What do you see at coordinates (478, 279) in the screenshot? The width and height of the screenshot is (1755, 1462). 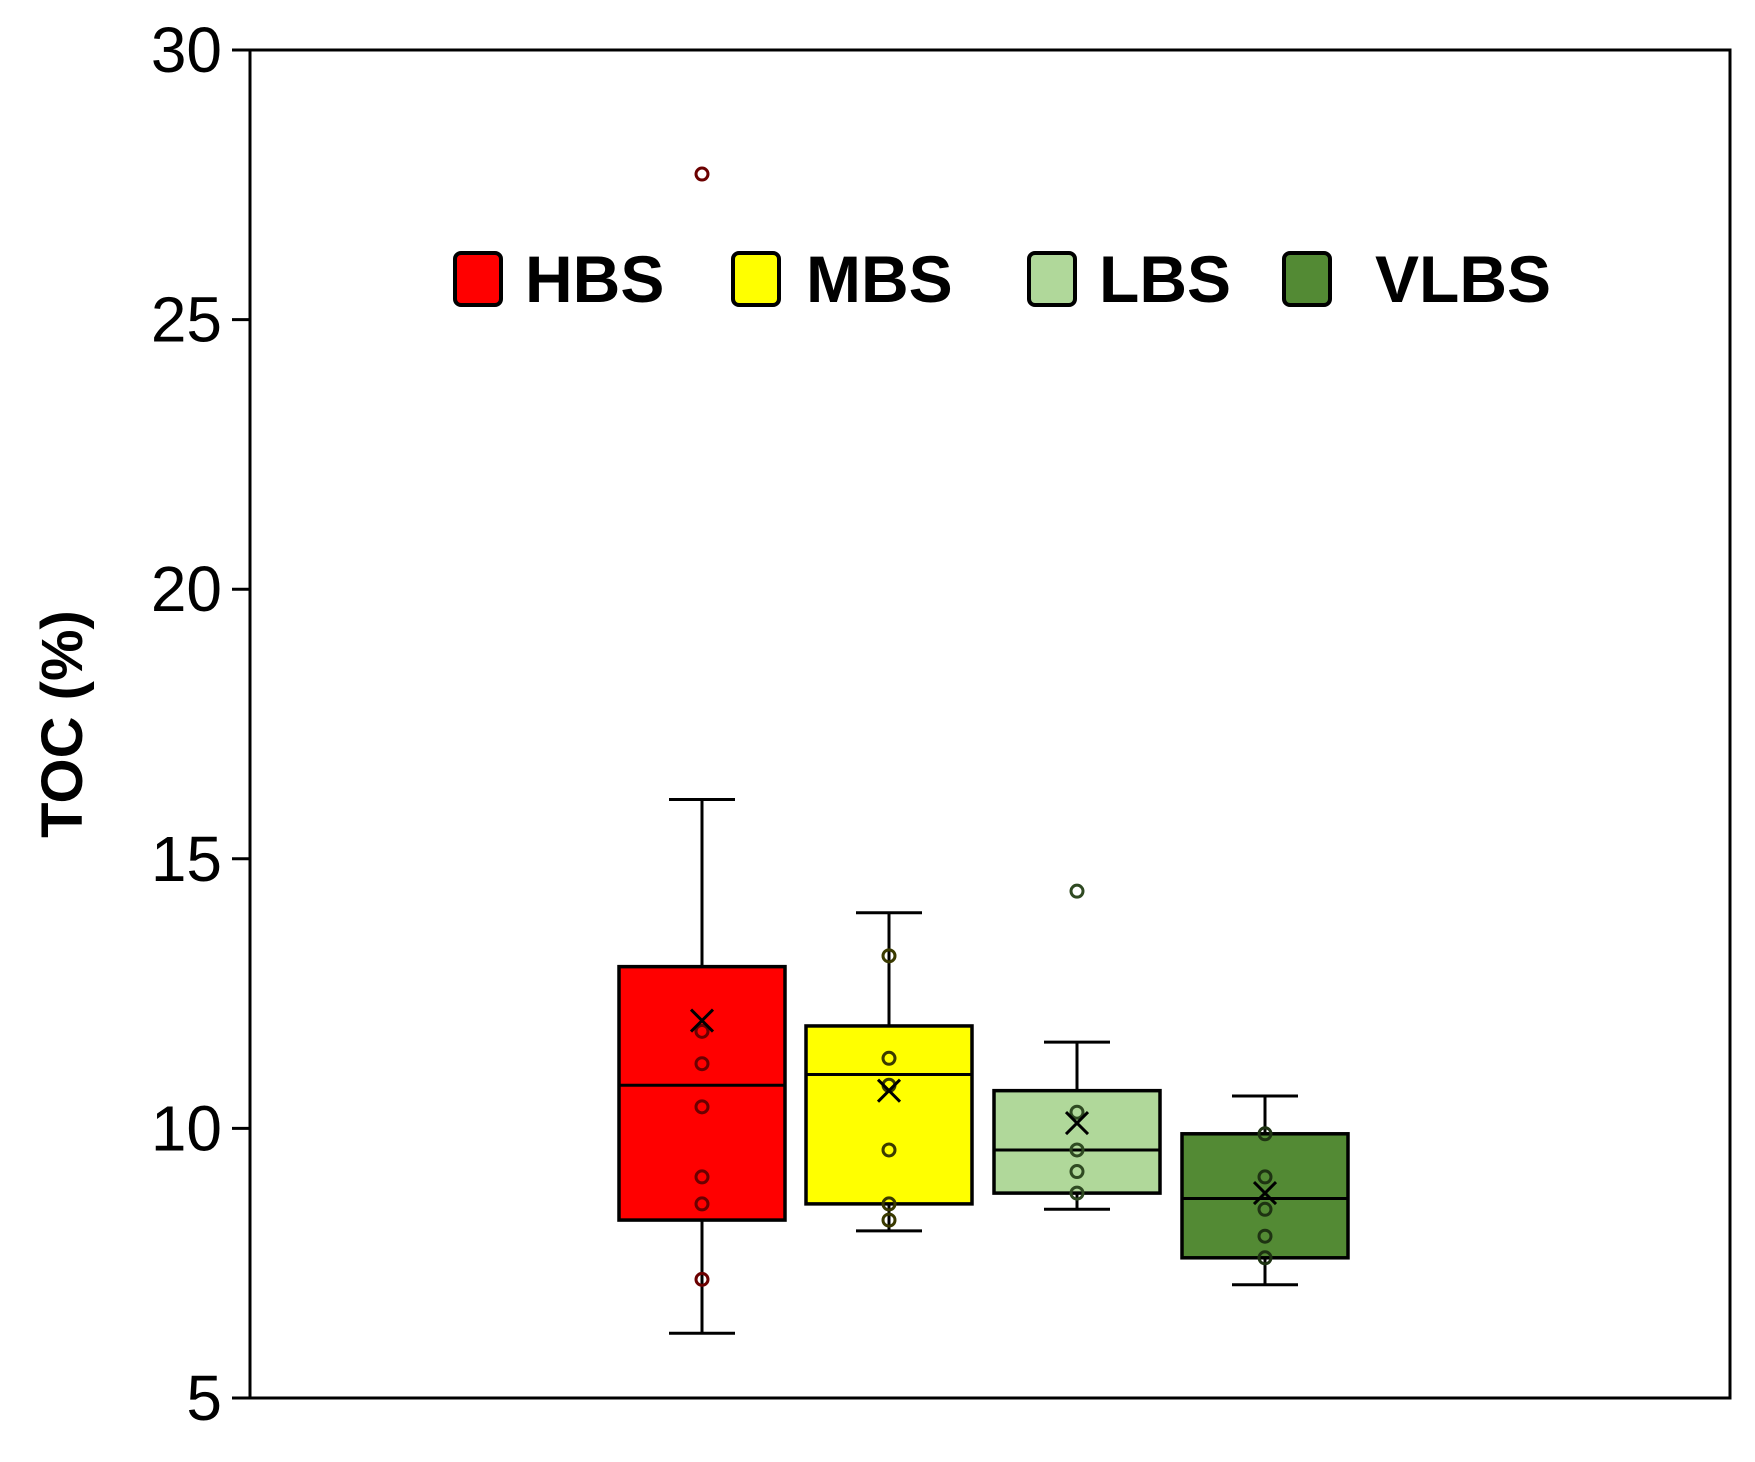 I see `legend-swatch-hbs` at bounding box center [478, 279].